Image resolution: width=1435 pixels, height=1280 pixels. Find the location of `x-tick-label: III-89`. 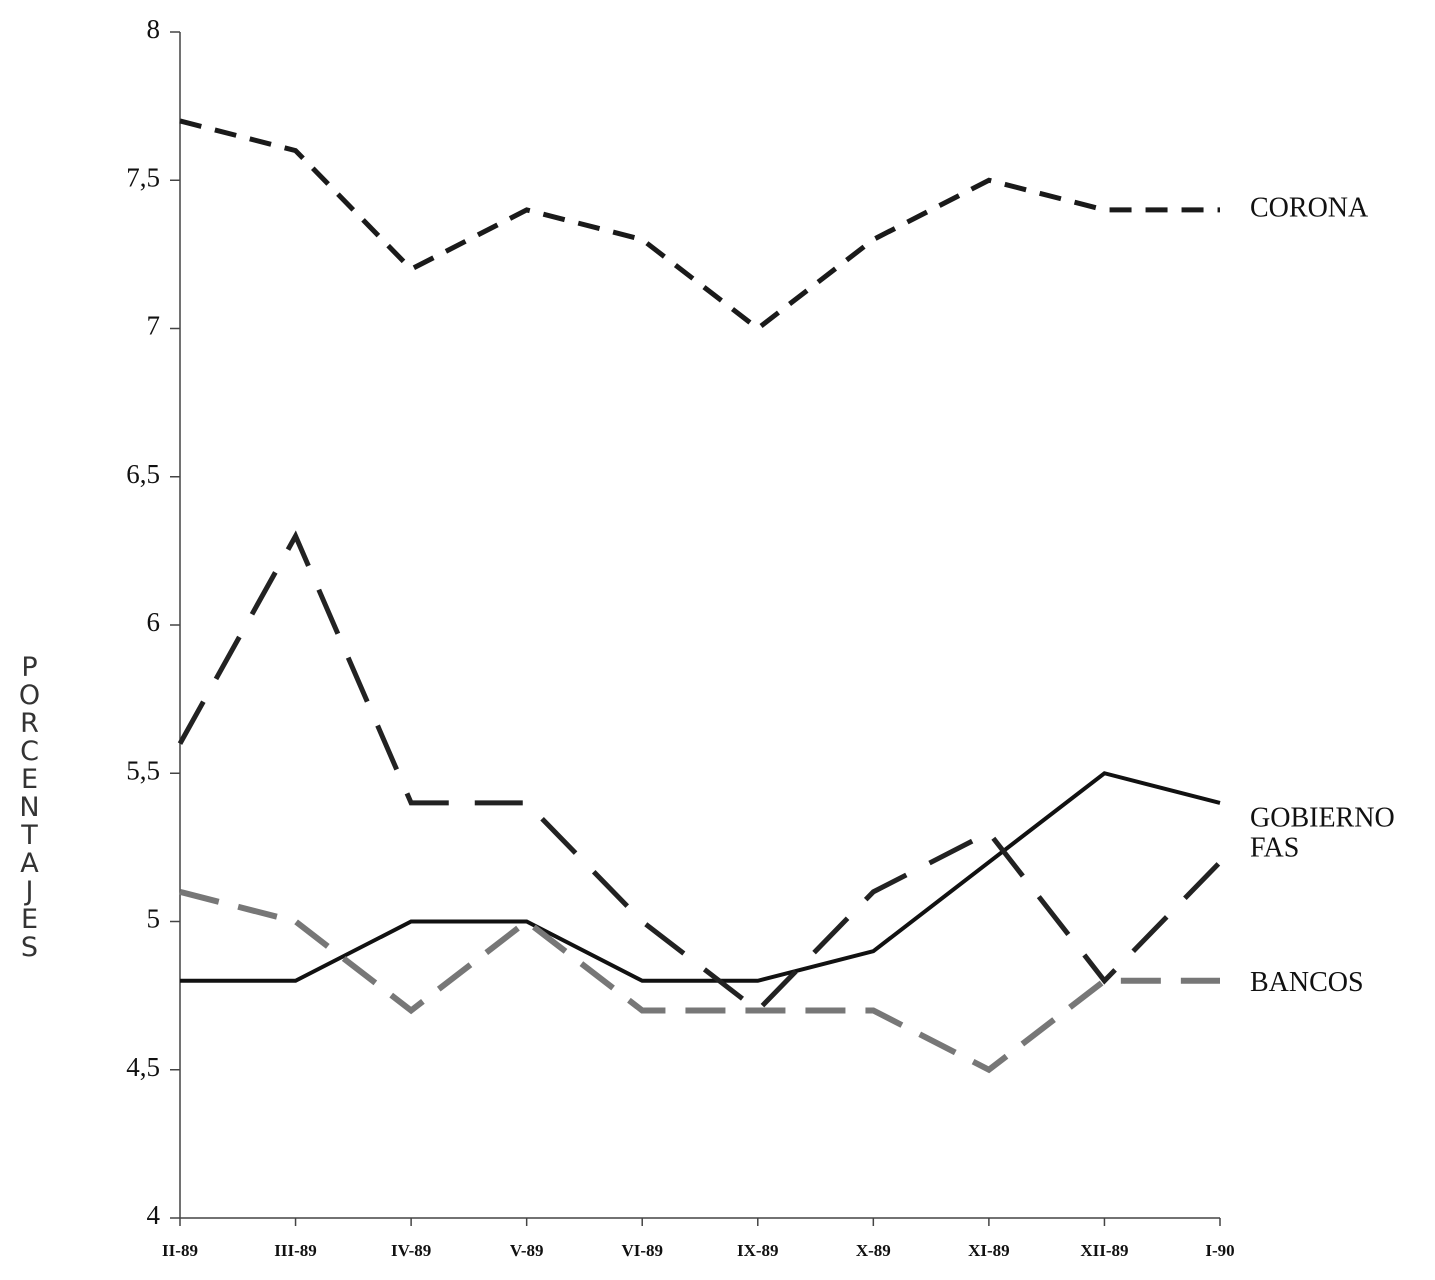

x-tick-label: III-89 is located at coordinates (295, 1250).